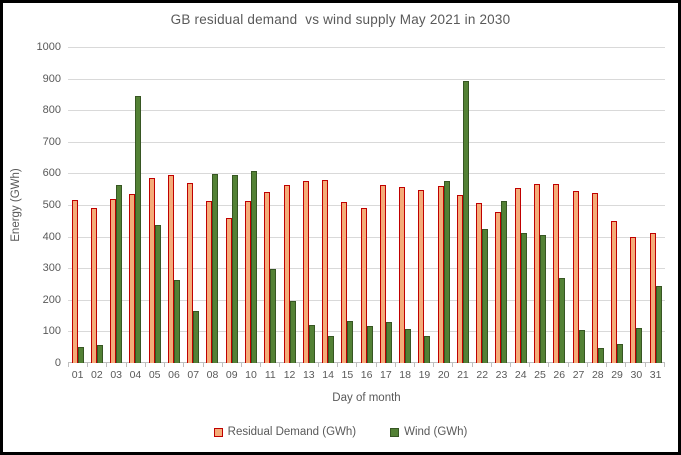 Image resolution: width=681 pixels, height=455 pixels. I want to click on x-tick-label-18: 18, so click(405, 375).